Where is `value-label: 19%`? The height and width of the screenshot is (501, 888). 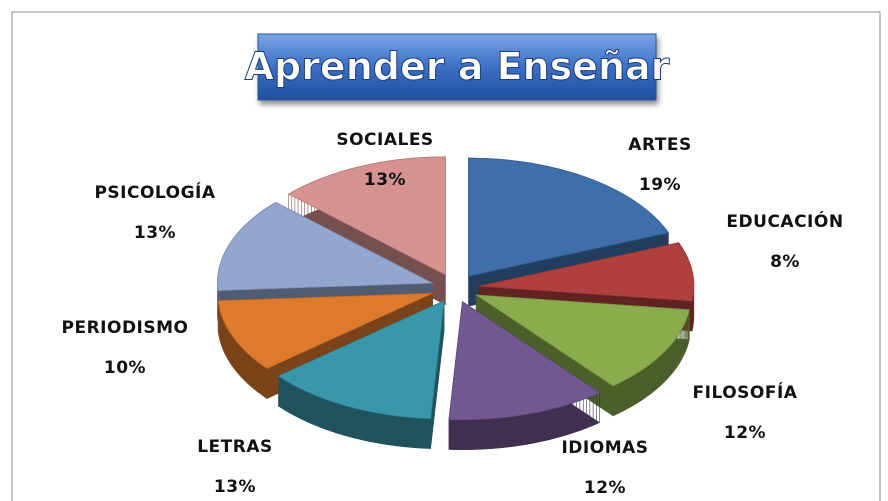
value-label: 19% is located at coordinates (660, 185).